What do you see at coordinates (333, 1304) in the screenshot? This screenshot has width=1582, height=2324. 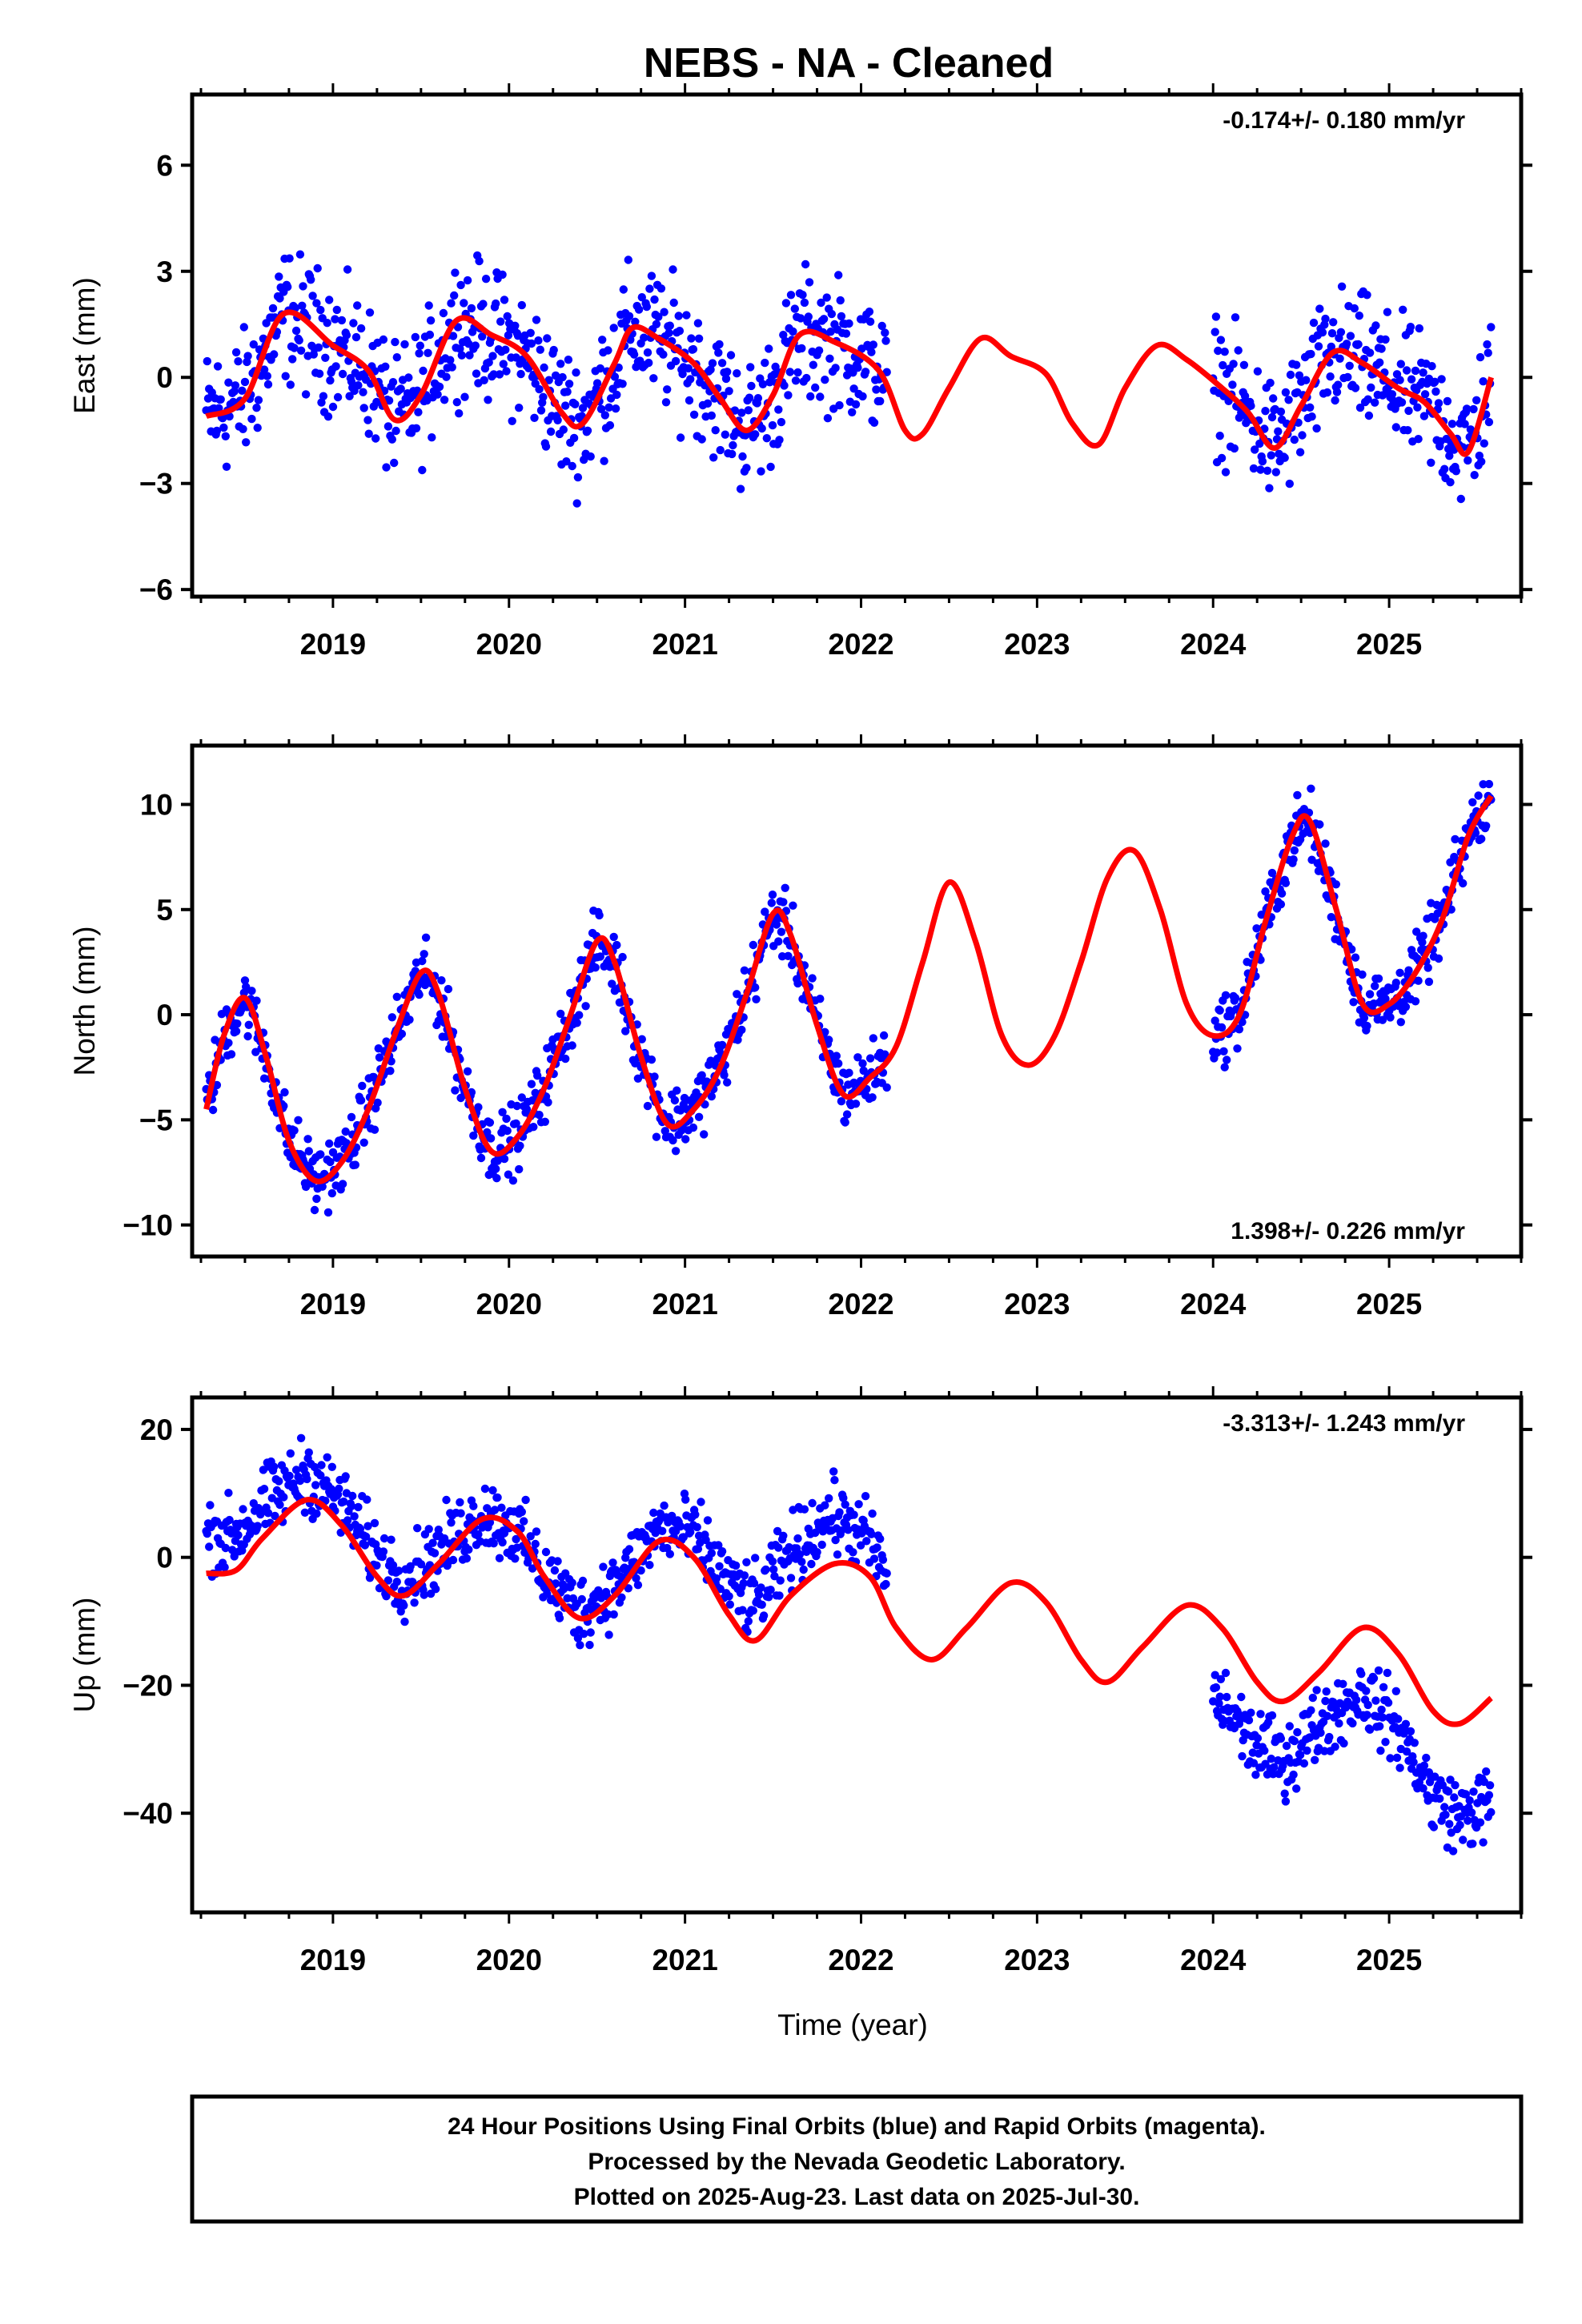 I see `north-xtick-label: 2019` at bounding box center [333, 1304].